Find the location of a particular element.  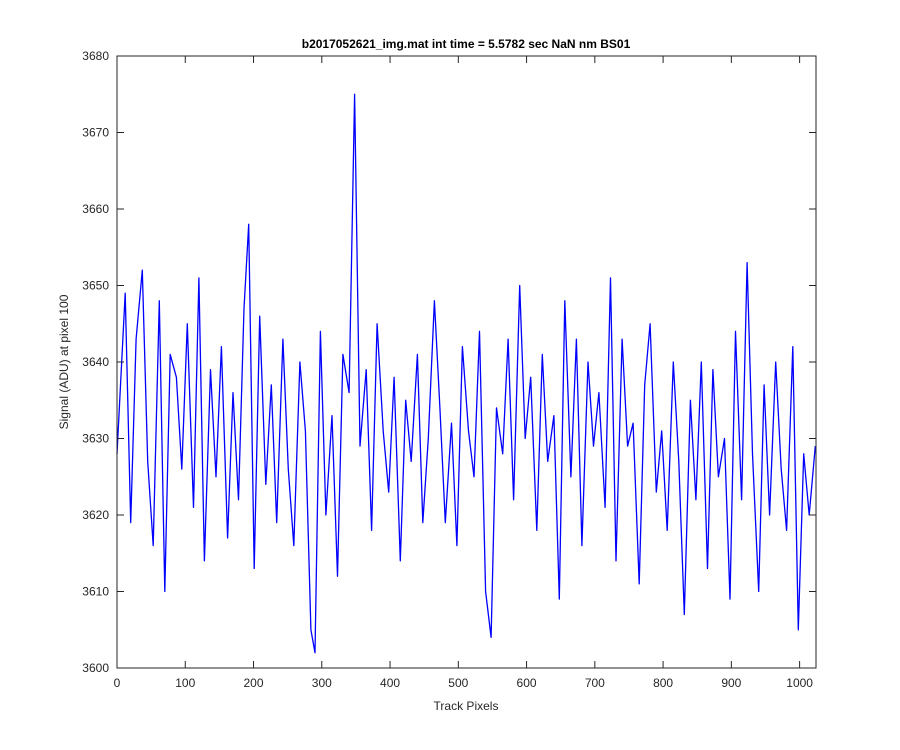

y-tick-label: 3680 is located at coordinates (95, 56).